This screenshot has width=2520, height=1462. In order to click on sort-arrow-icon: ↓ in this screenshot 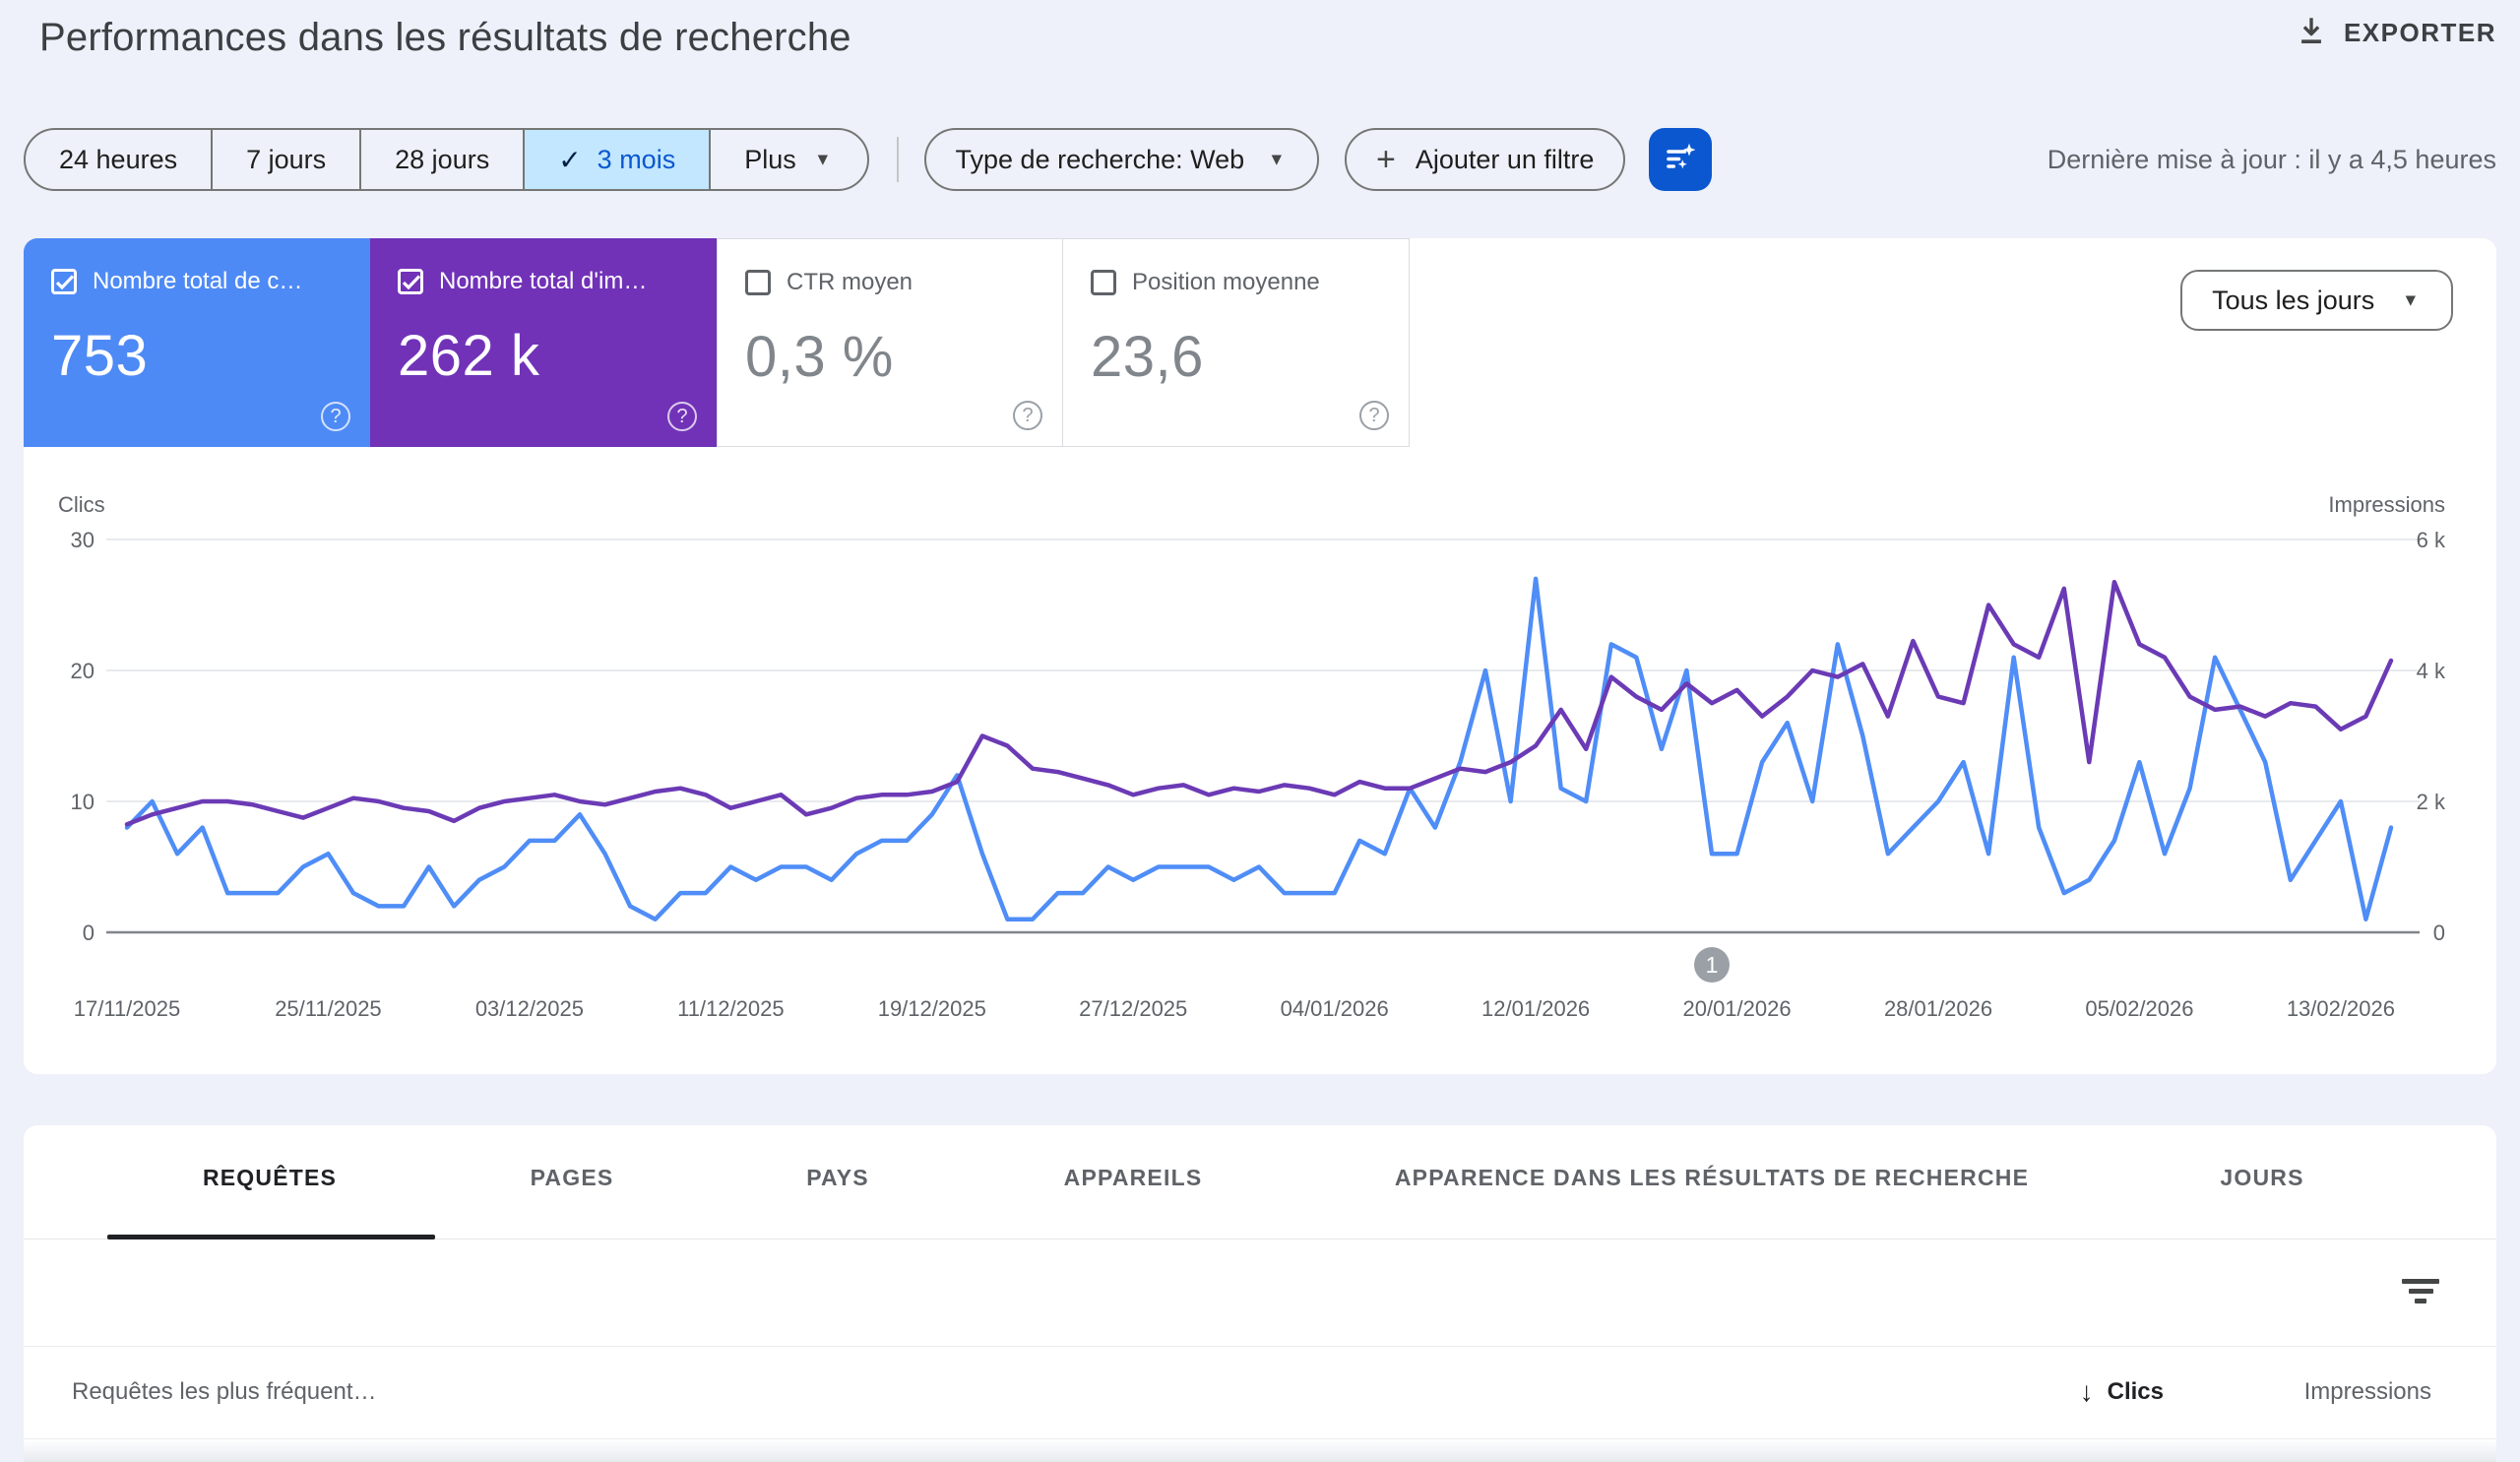, I will do `click(2086, 1391)`.